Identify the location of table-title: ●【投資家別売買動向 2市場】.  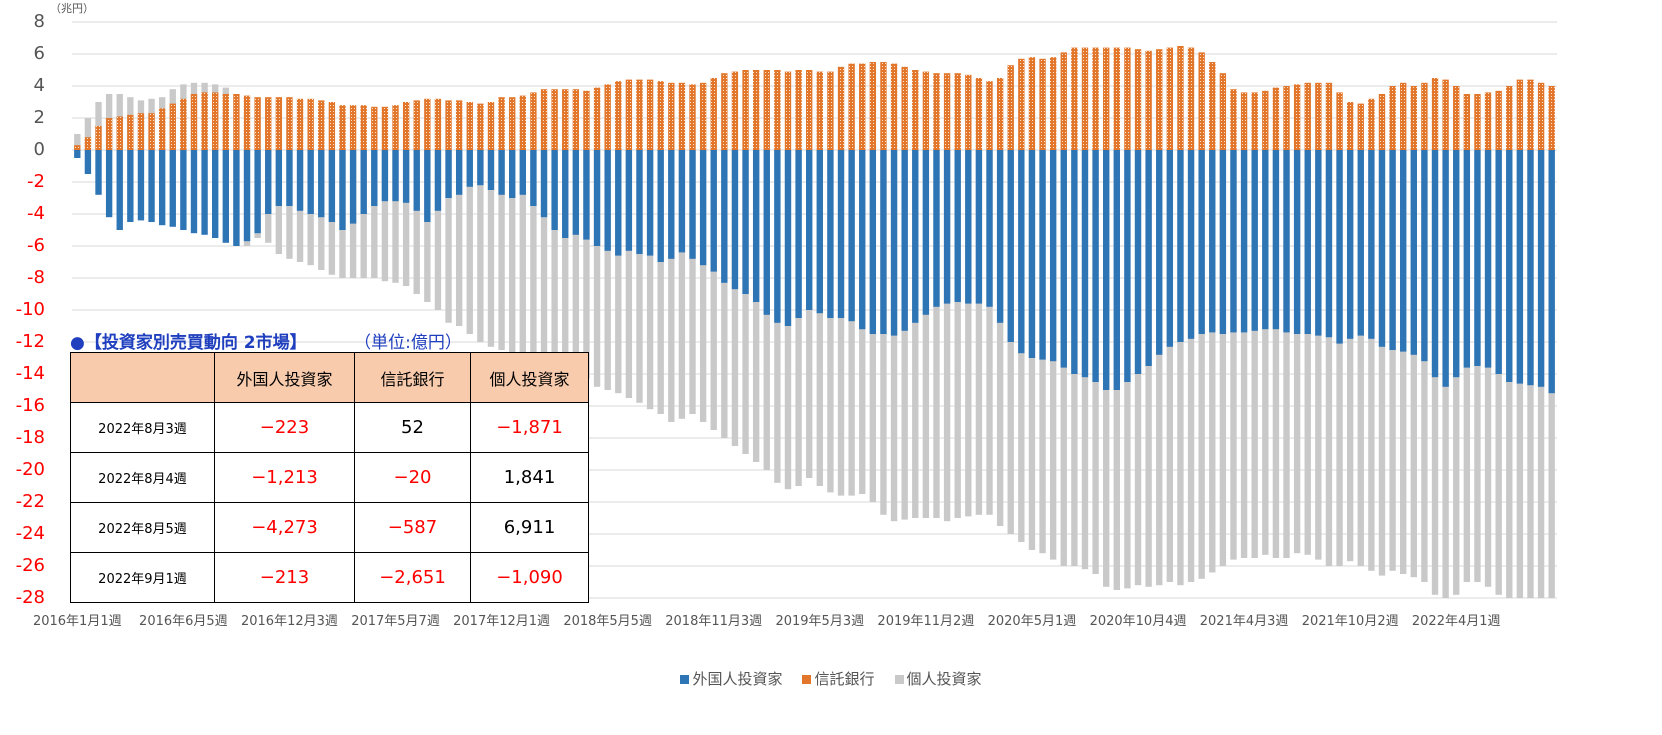
(188, 343).